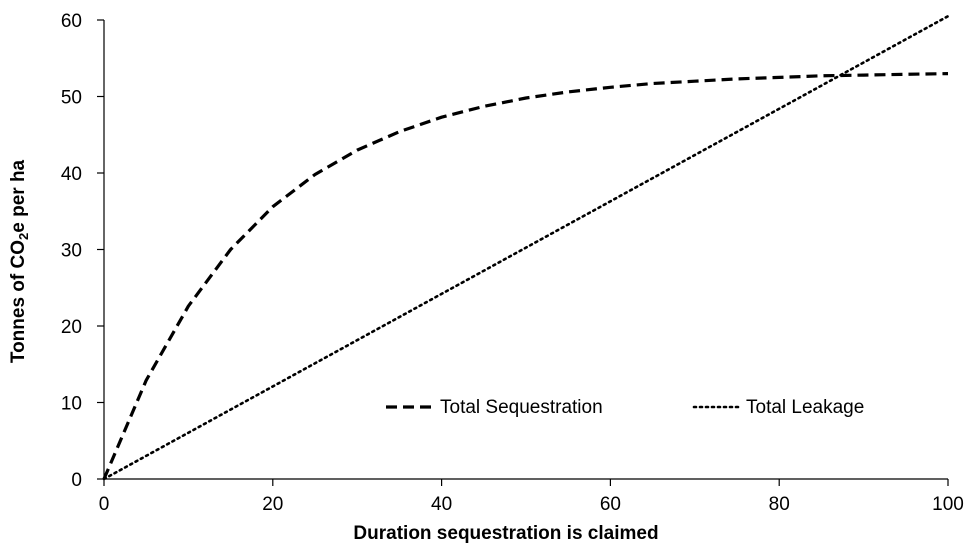 The width and height of the screenshot is (974, 546). Describe the element at coordinates (610, 504) in the screenshot. I see `x-tick-label: 60` at that location.